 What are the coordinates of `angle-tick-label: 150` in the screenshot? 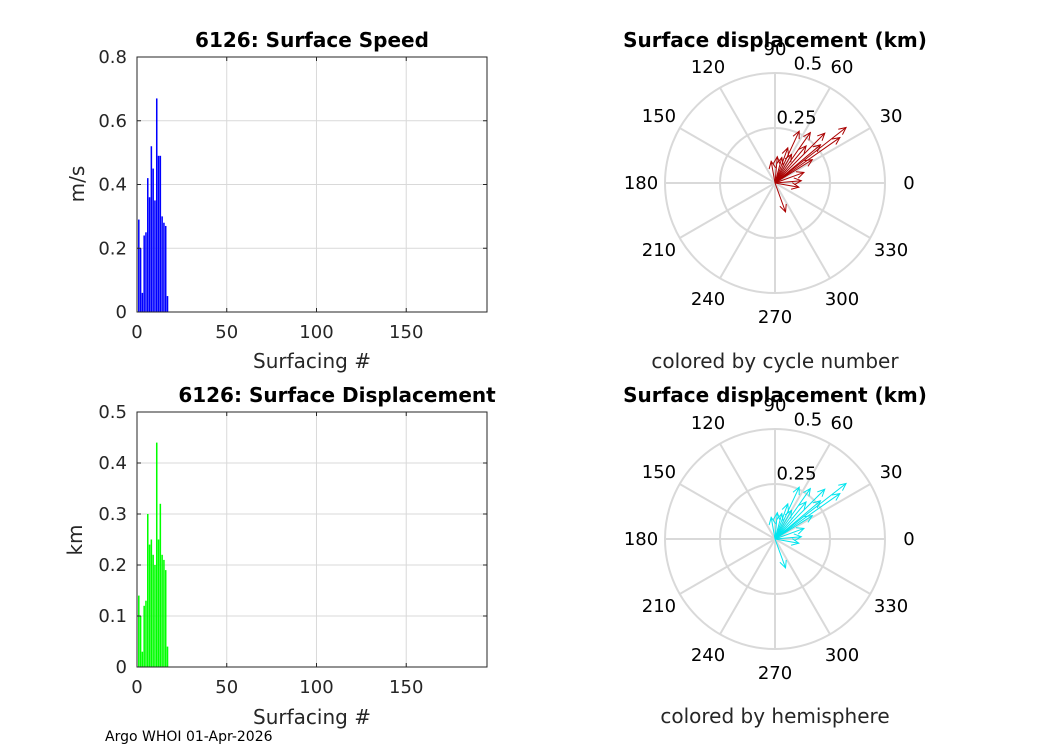 It's located at (659, 116).